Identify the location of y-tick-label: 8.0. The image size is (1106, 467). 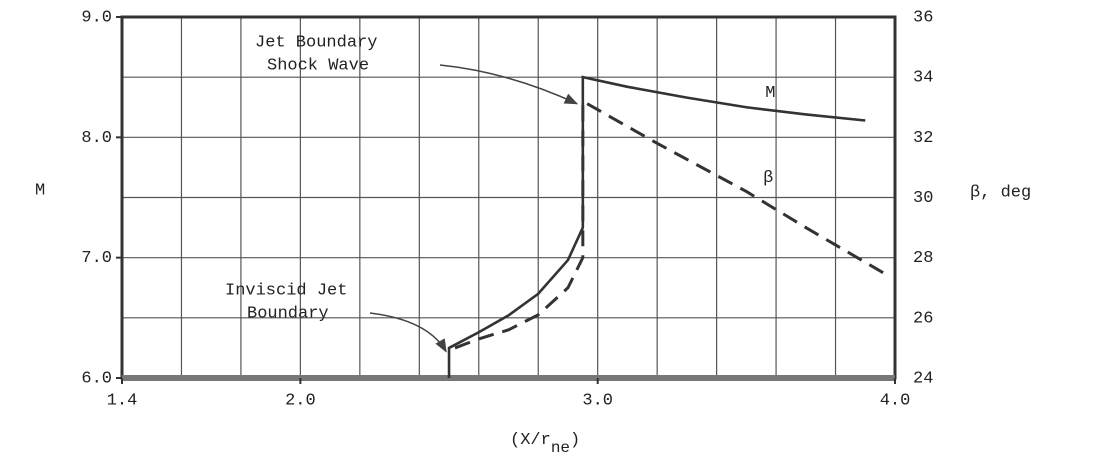
(96, 138).